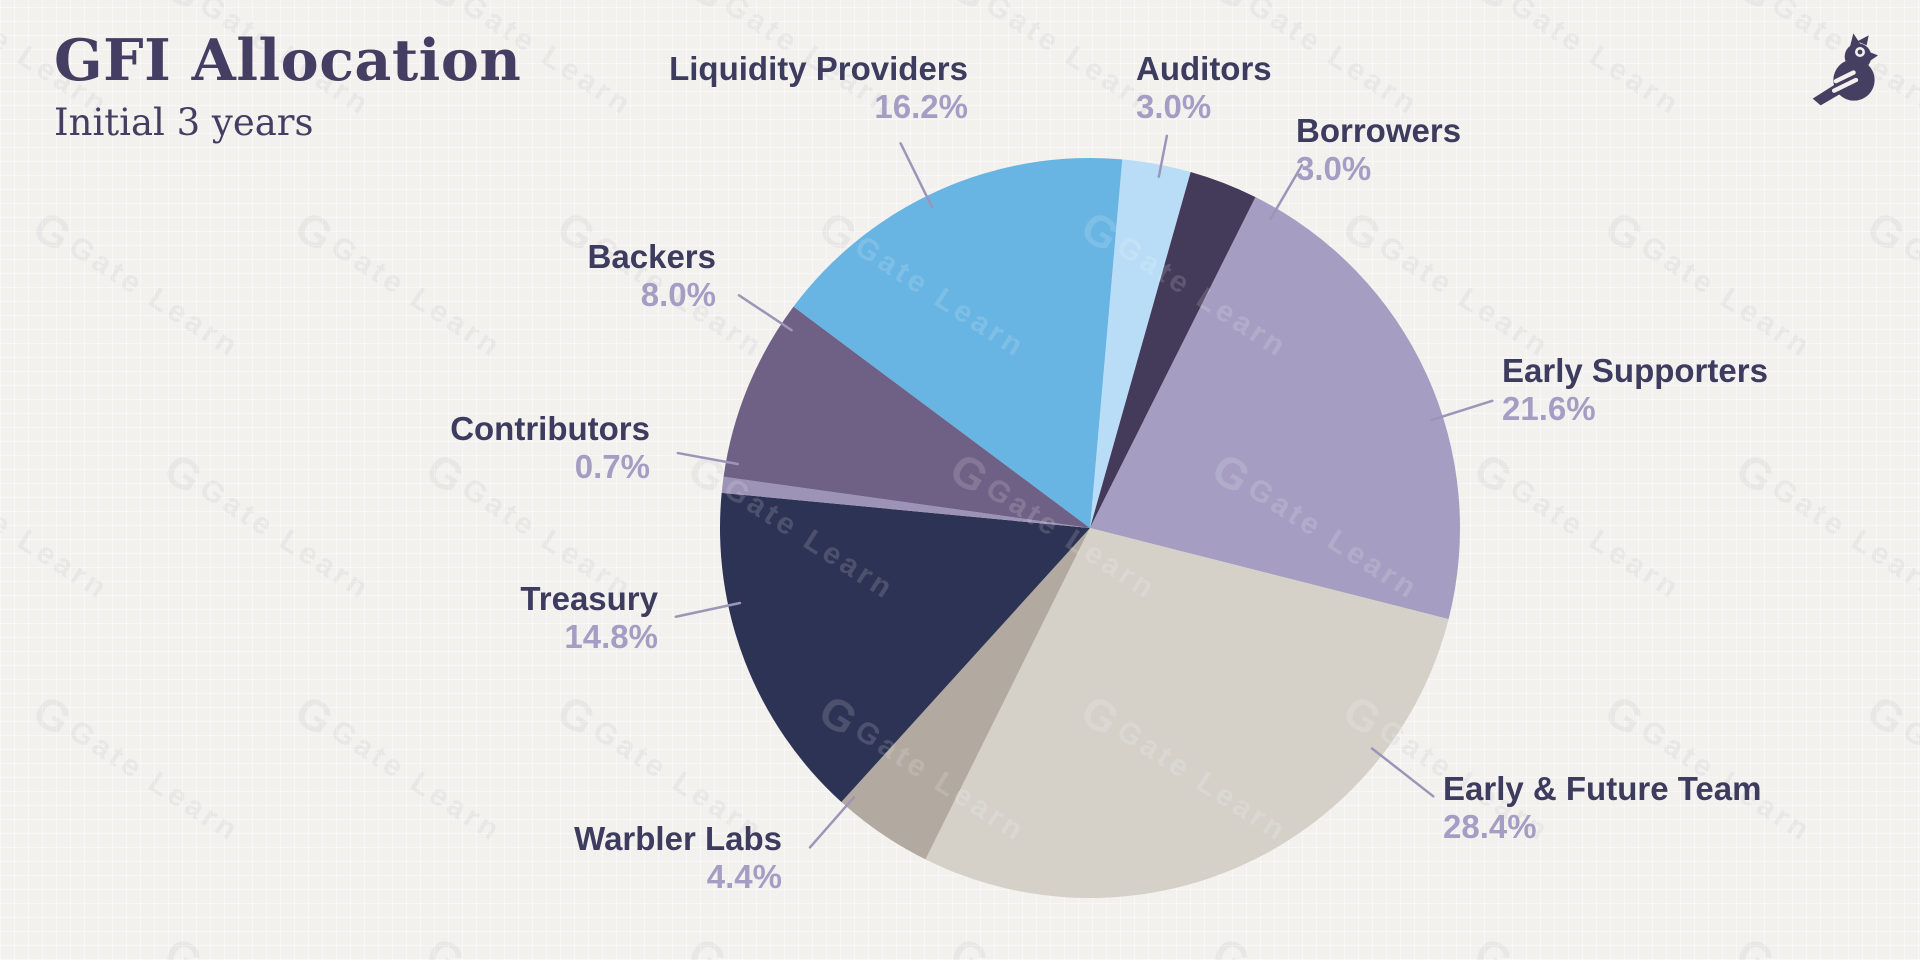 Image resolution: width=1920 pixels, height=960 pixels. I want to click on leader-line-borrowers, so click(1286, 192).